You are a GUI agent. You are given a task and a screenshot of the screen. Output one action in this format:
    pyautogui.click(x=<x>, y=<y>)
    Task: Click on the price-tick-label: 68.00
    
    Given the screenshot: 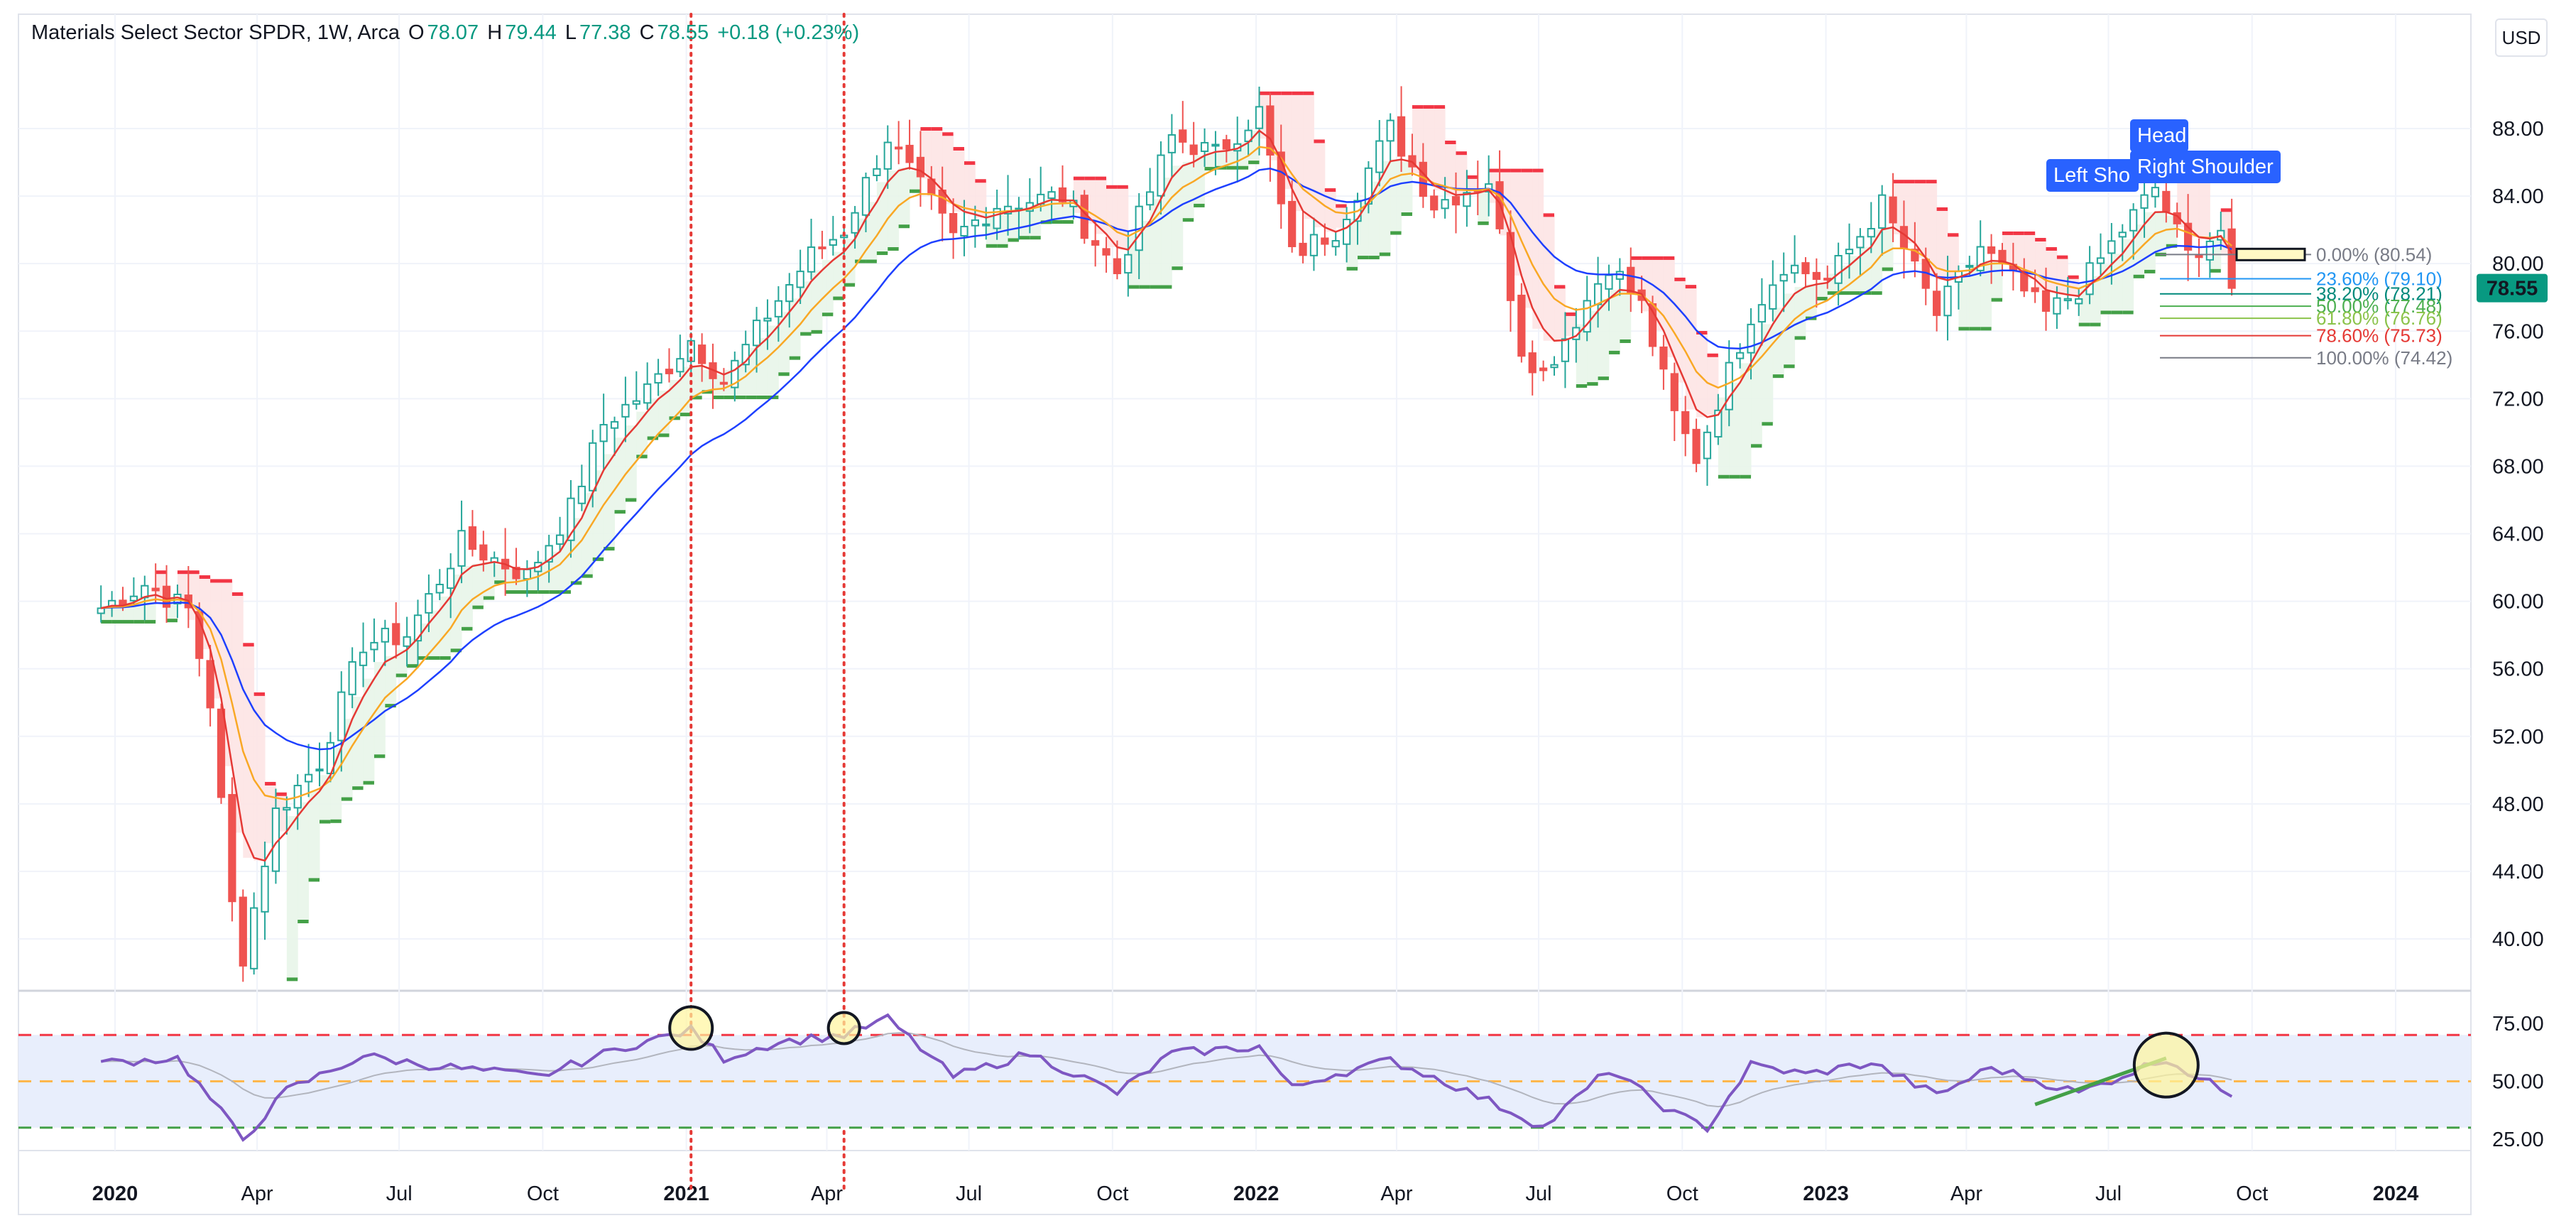 What is the action you would take?
    pyautogui.click(x=2518, y=466)
    